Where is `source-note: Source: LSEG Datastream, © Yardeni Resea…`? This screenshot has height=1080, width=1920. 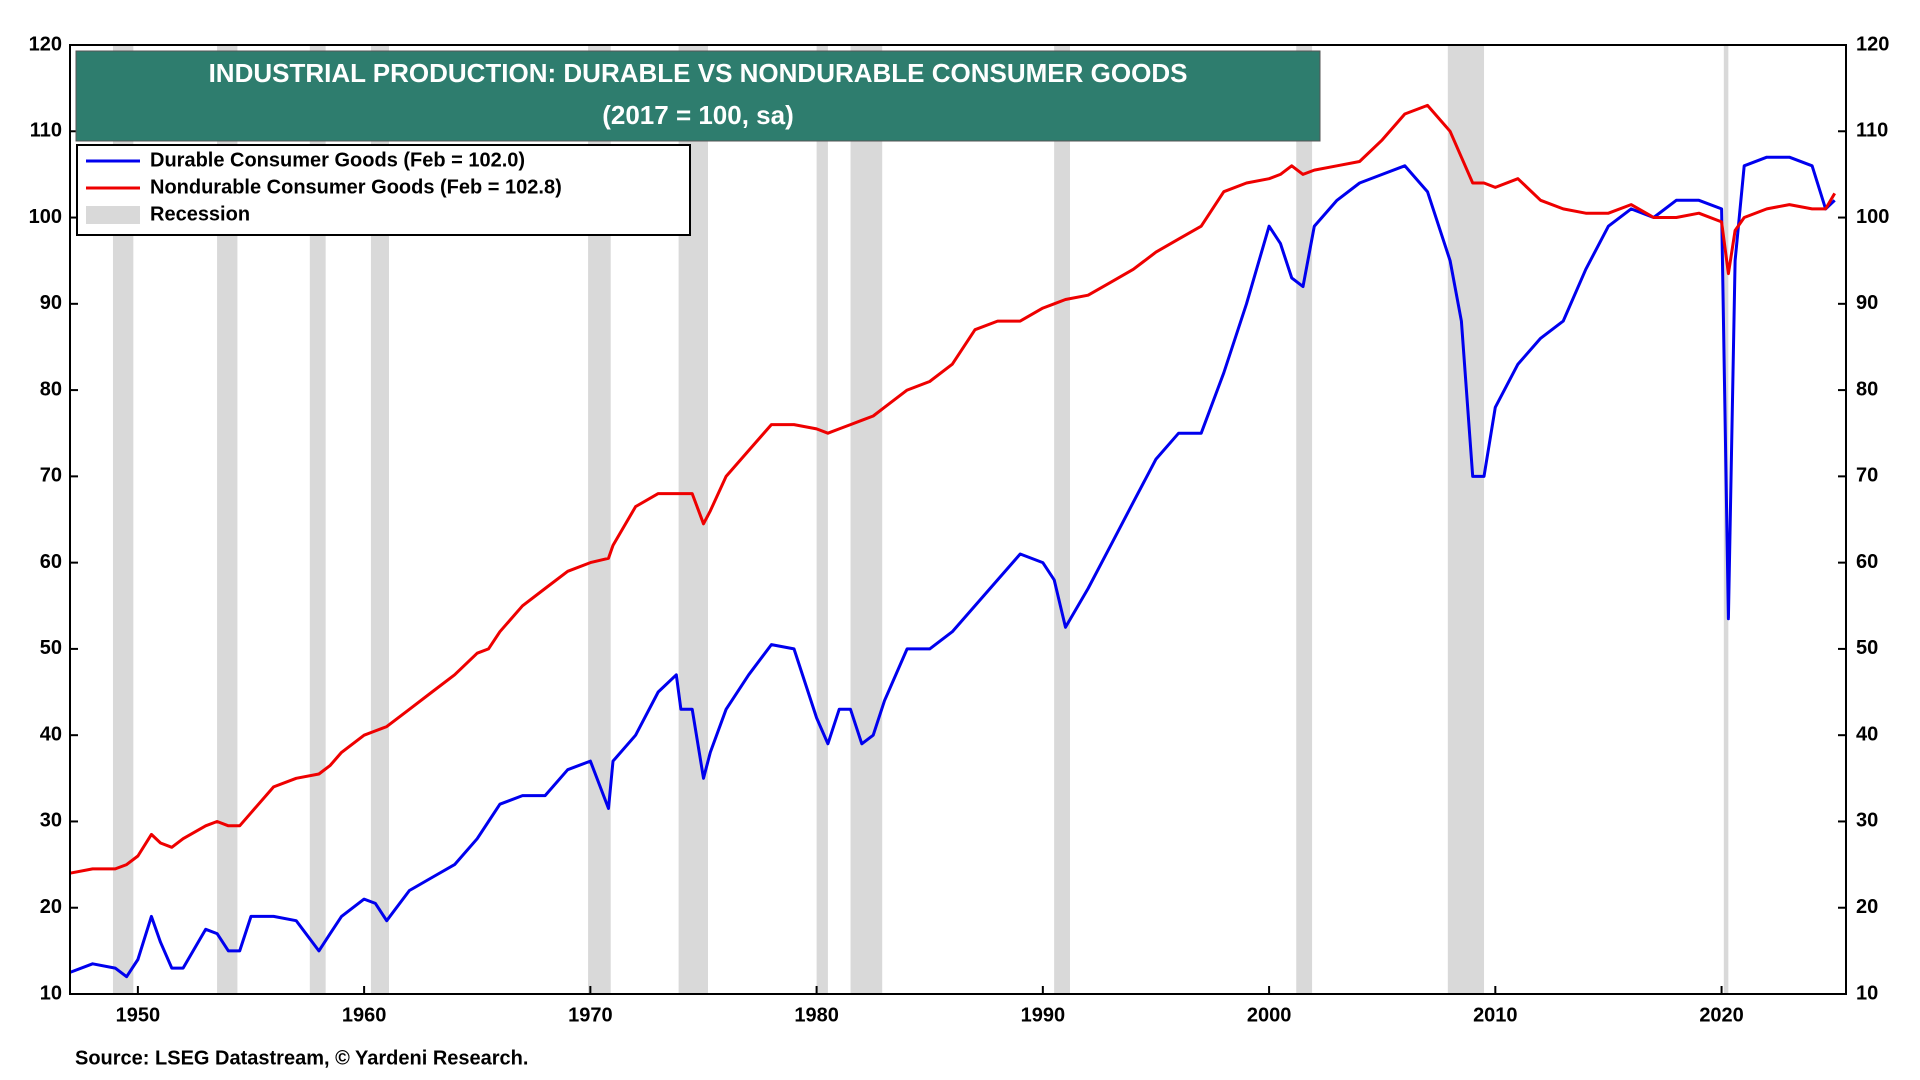
source-note: Source: LSEG Datastream, © Yardeni Resea… is located at coordinates (301, 1058).